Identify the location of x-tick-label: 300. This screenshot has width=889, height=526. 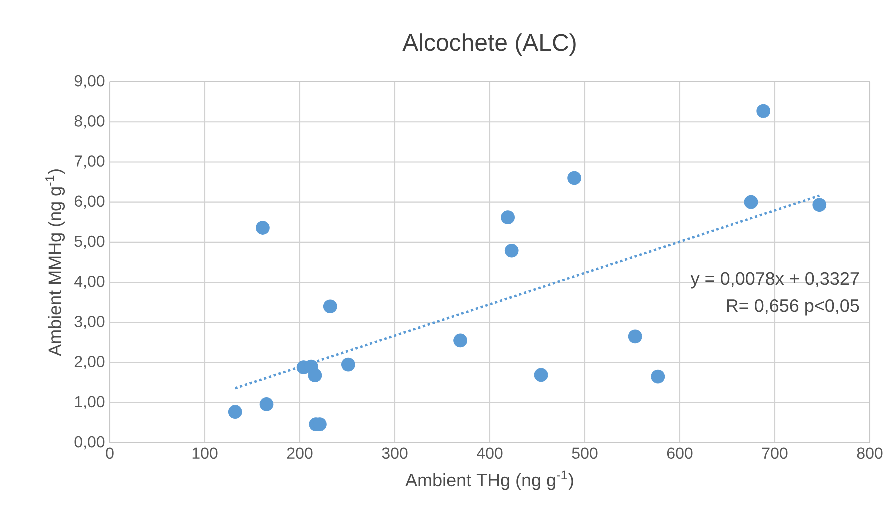
(395, 454).